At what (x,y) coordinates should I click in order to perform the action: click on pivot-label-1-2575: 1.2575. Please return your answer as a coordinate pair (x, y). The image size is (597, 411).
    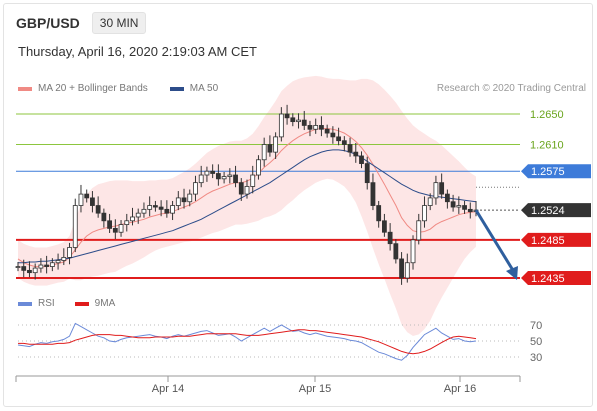
    Looking at the image, I should click on (548, 172).